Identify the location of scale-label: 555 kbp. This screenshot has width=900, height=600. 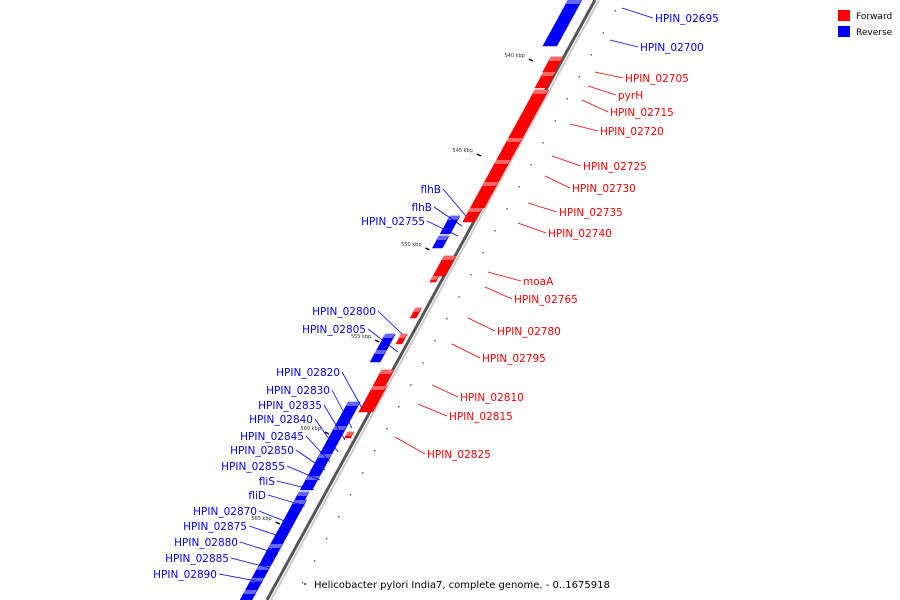
(361, 337).